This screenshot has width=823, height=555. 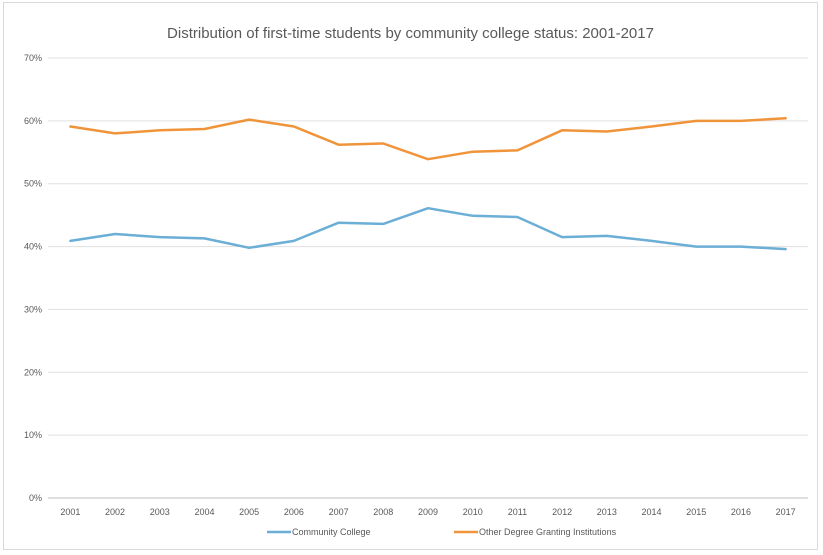 What do you see at coordinates (741, 512) in the screenshot?
I see `x-tick-label: 2016` at bounding box center [741, 512].